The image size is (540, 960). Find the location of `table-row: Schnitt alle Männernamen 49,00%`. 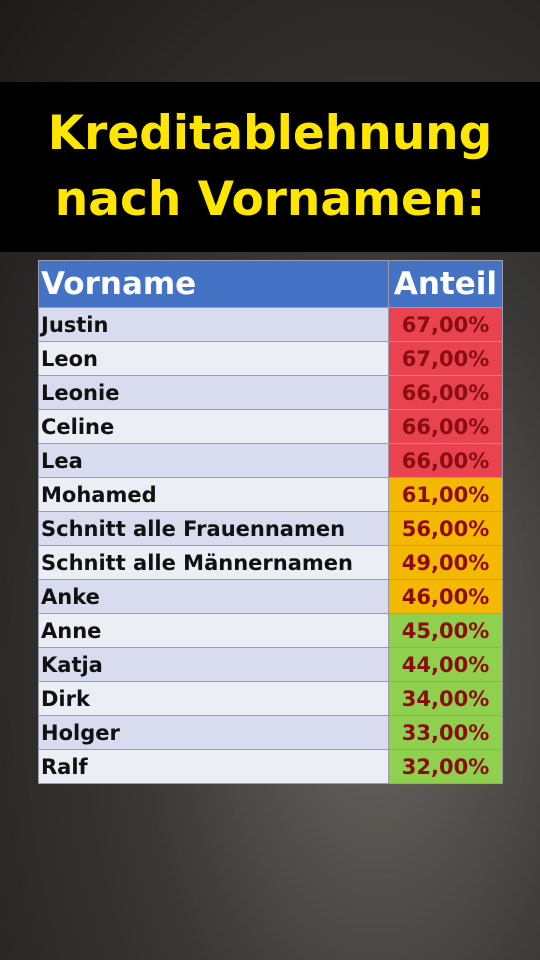

table-row: Schnitt alle Männernamen 49,00% is located at coordinates (270, 562).